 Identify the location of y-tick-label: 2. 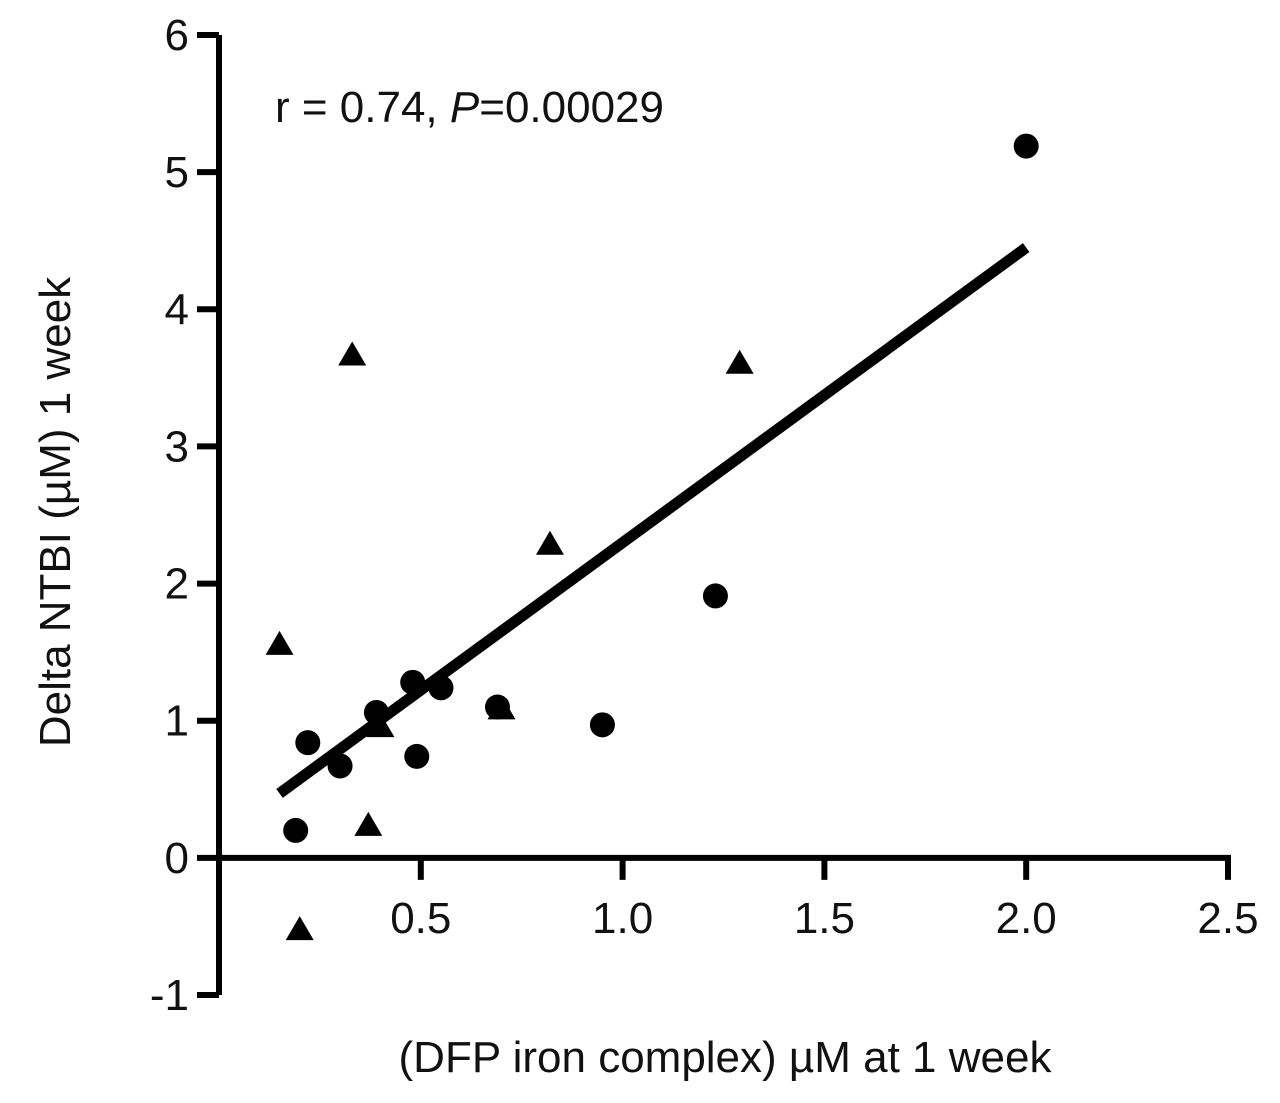
(177, 584).